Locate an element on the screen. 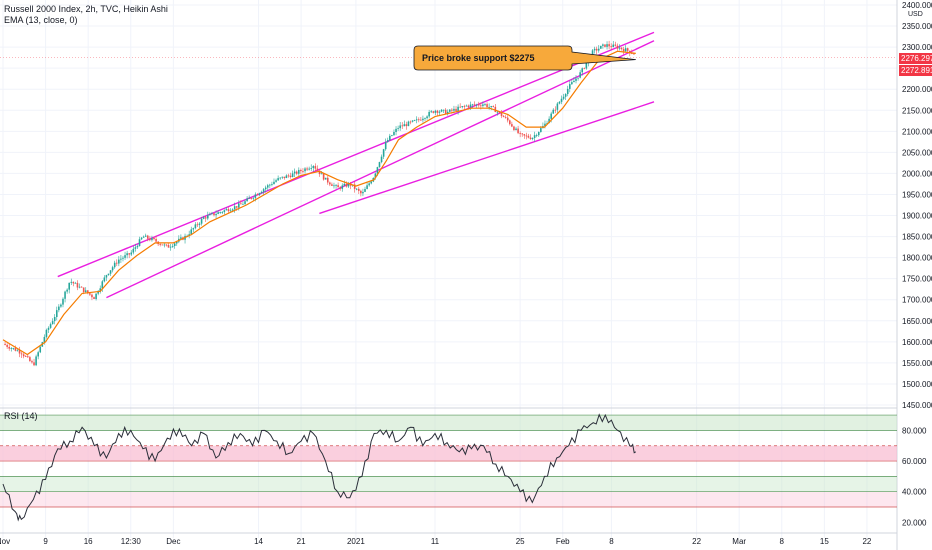 The image size is (932, 550). price-tick-label: 1900.000 is located at coordinates (917, 216).